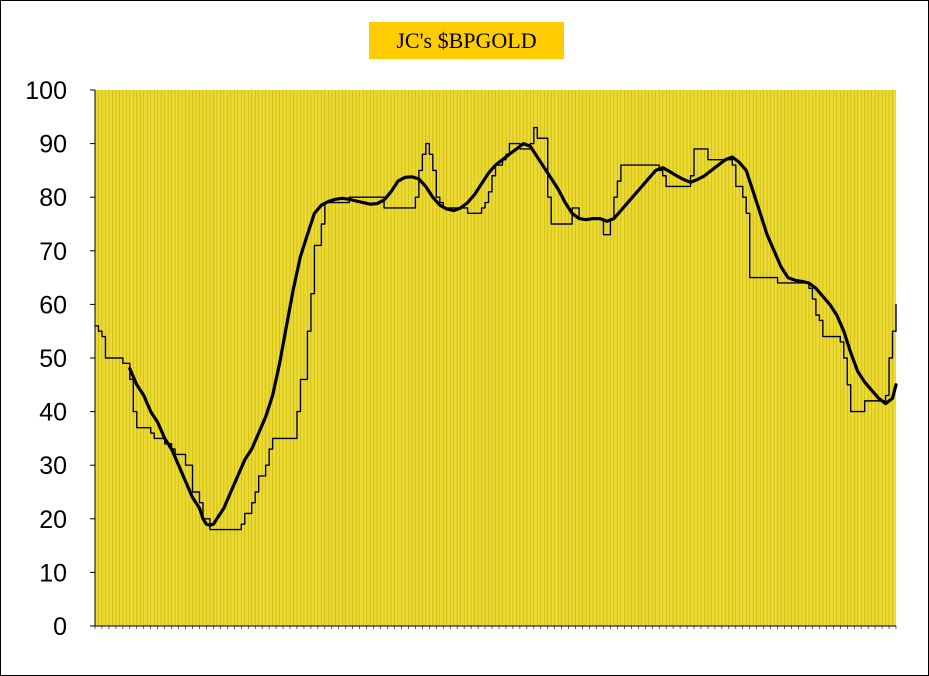  Describe the element at coordinates (53, 573) in the screenshot. I see `y-tick-label: 10` at that location.